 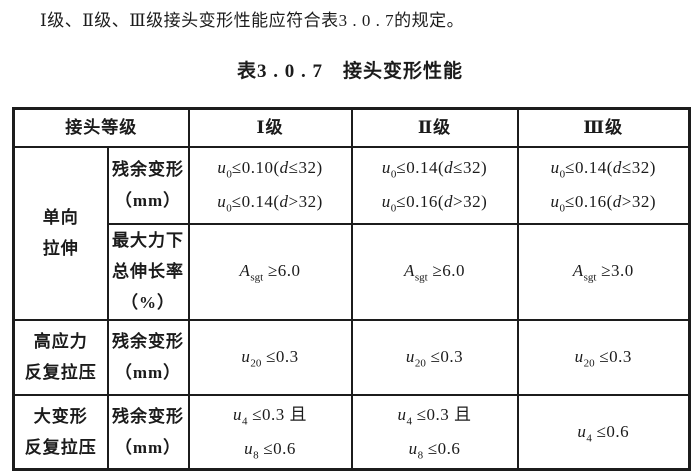 What do you see at coordinates (148, 185) in the screenshot?
I see `item-residual-deformation-uniaxial: 残余变形 （mm）` at bounding box center [148, 185].